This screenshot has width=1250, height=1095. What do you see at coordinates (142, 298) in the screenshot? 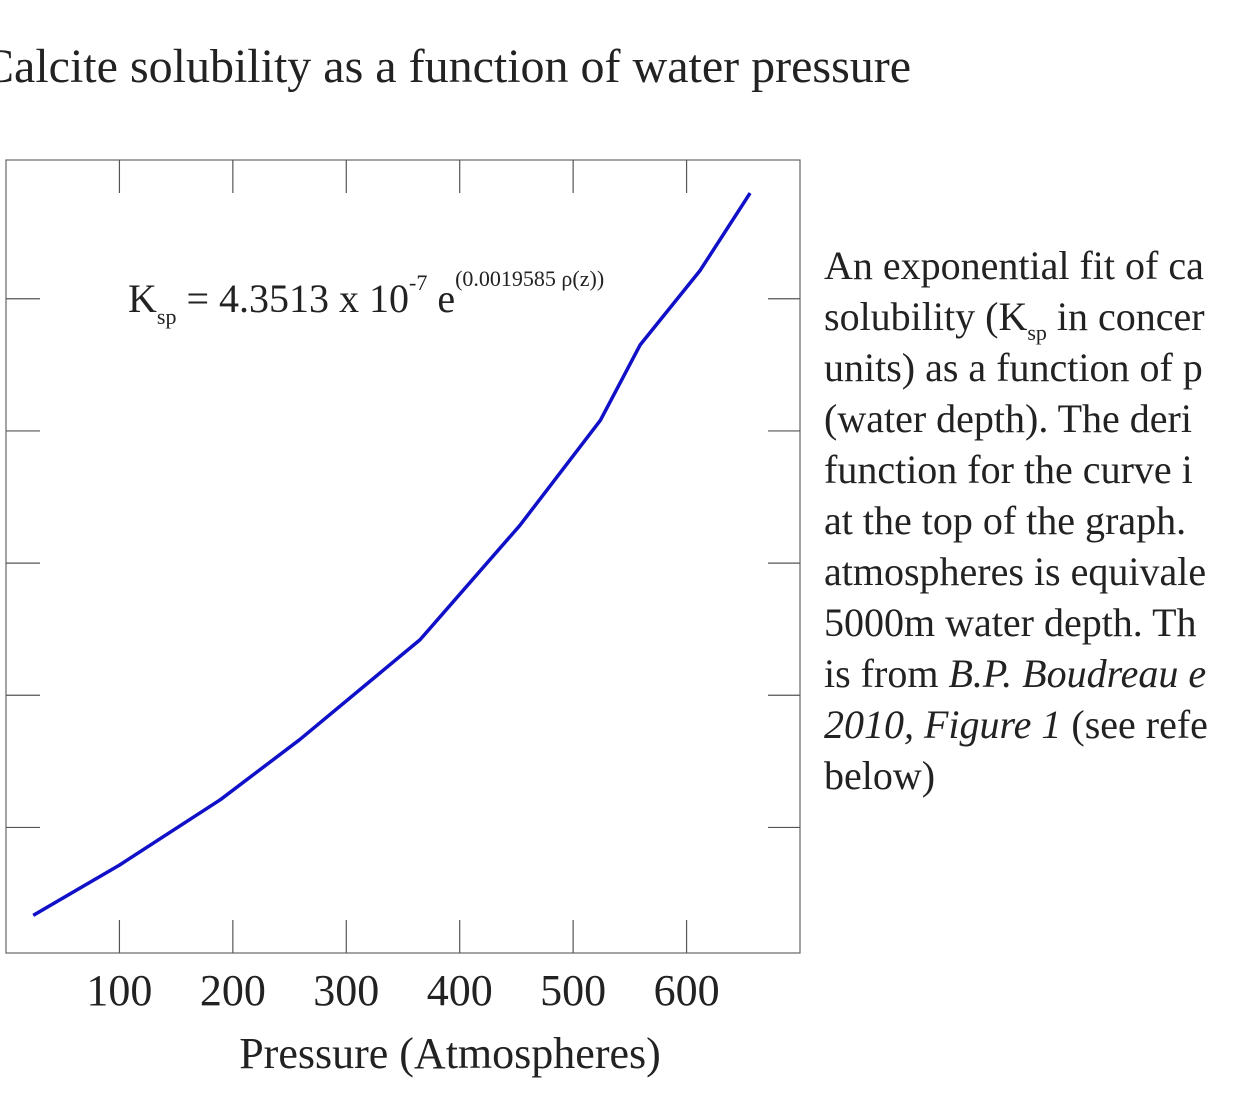
I see `equation-part: K` at bounding box center [142, 298].